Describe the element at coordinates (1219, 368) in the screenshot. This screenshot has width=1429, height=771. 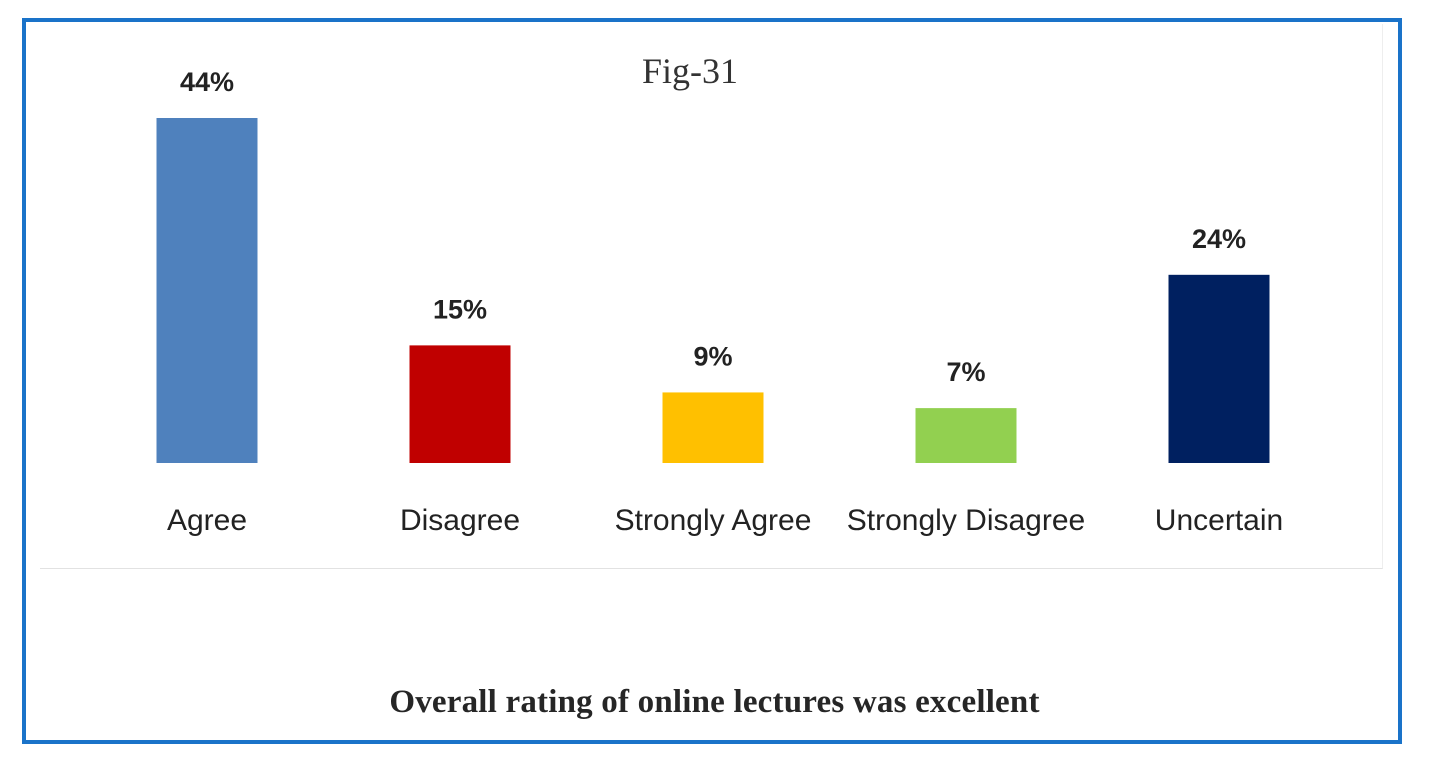
I see `bar-uncertain` at that location.